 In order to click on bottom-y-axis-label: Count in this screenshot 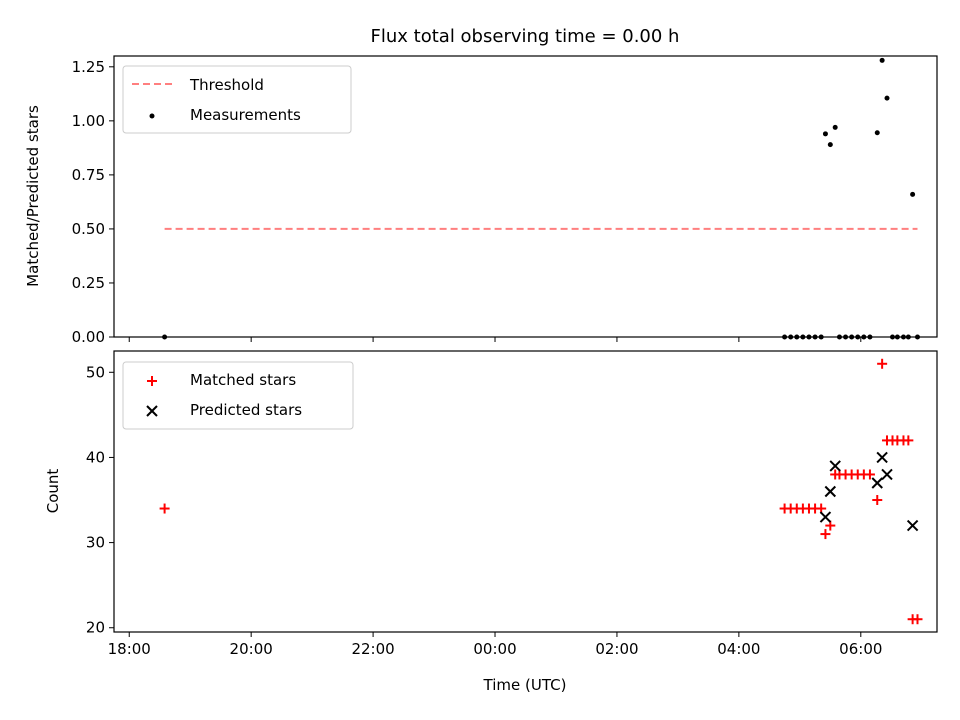, I will do `click(53, 491)`.